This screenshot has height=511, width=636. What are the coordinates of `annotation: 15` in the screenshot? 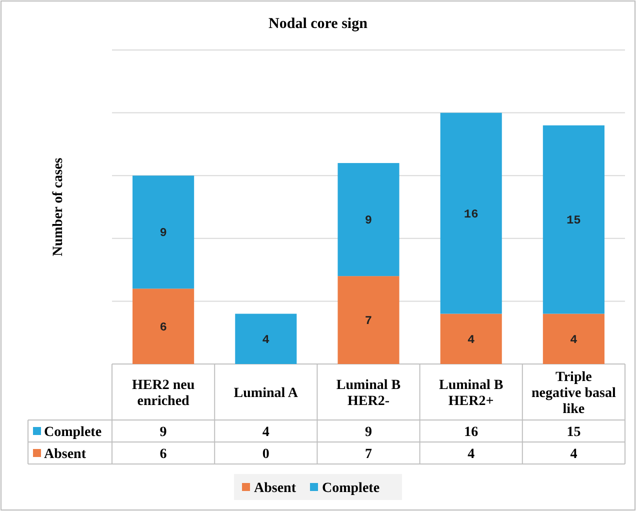 It's located at (573, 221).